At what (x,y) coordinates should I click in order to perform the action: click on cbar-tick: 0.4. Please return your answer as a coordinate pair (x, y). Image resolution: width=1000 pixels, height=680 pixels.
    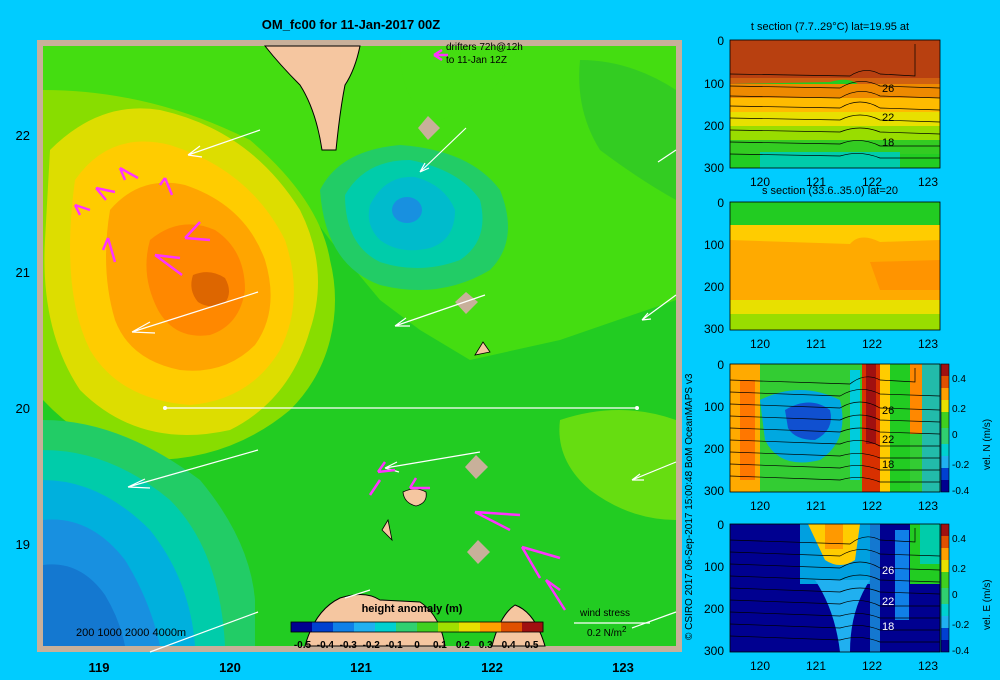
    Looking at the image, I should click on (959, 379).